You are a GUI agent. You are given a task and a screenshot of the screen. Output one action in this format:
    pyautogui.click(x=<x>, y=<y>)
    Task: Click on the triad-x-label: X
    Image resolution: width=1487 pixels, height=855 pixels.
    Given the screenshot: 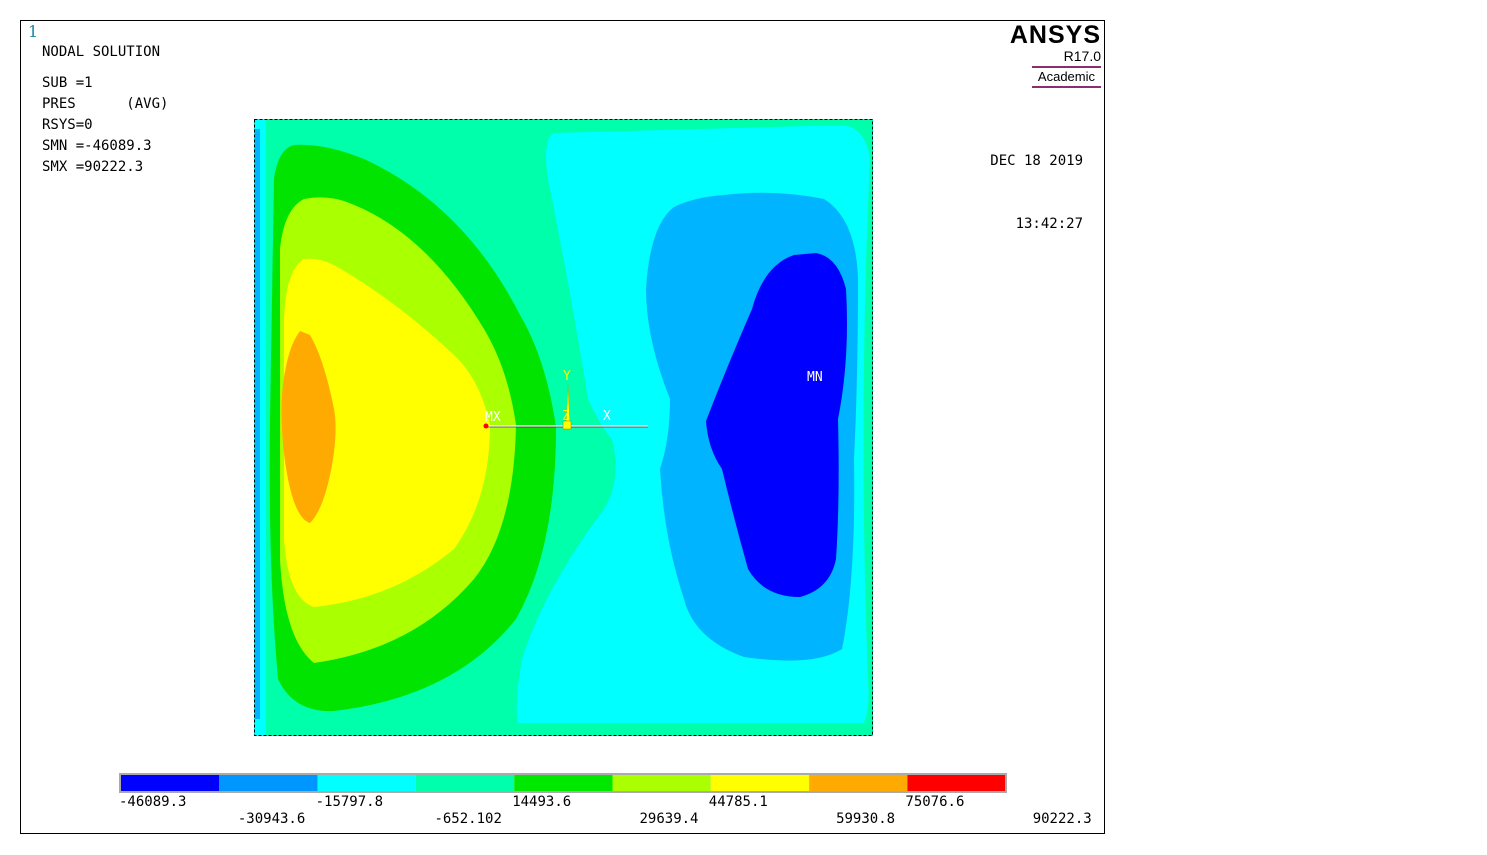 What is the action you would take?
    pyautogui.click(x=607, y=416)
    